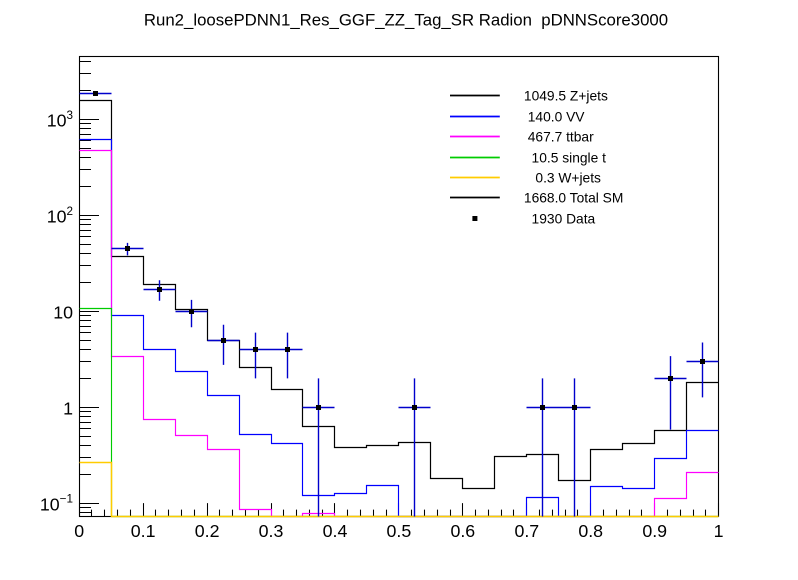  What do you see at coordinates (207, 531) in the screenshot?
I see `svg-text: 0.2` at bounding box center [207, 531].